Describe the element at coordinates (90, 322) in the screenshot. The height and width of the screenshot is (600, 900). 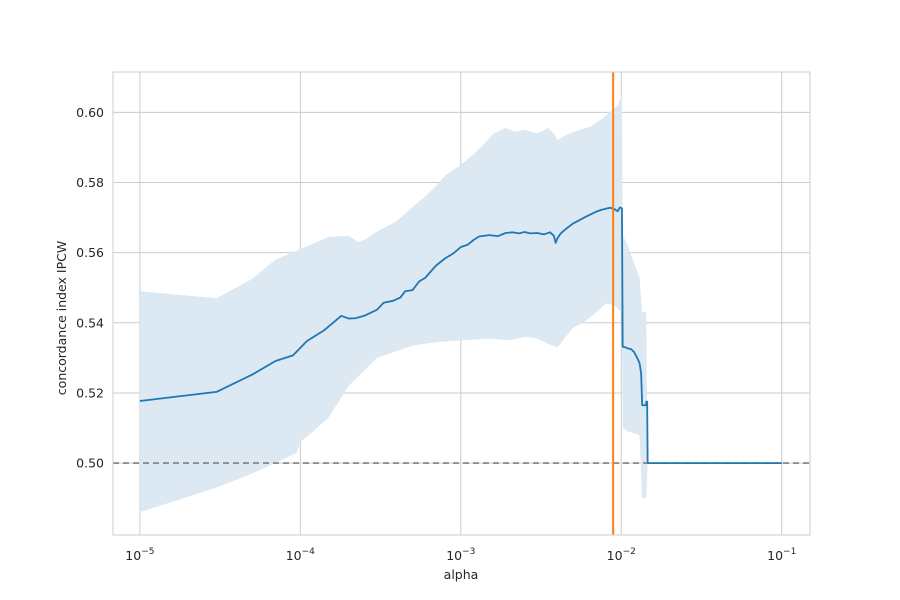
I see `y-tick-label: 0.54` at that location.